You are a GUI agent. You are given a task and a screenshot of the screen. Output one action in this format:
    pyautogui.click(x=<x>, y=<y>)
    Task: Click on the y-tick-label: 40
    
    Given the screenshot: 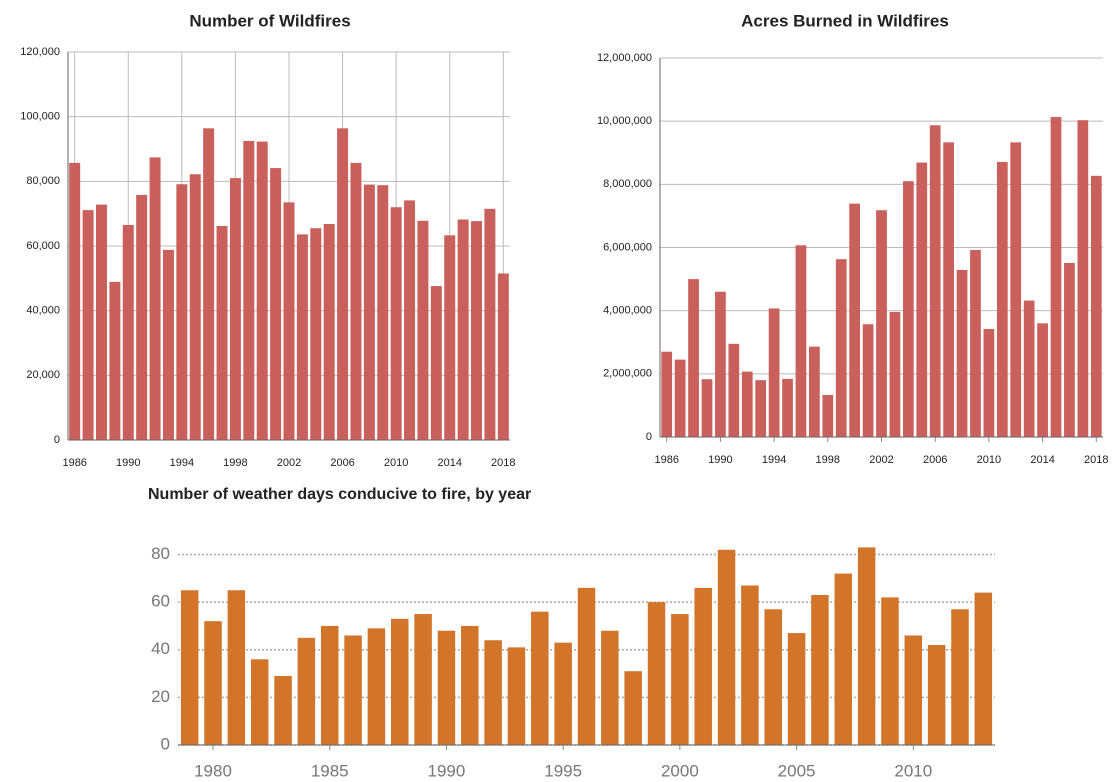 What is the action you would take?
    pyautogui.click(x=160, y=648)
    